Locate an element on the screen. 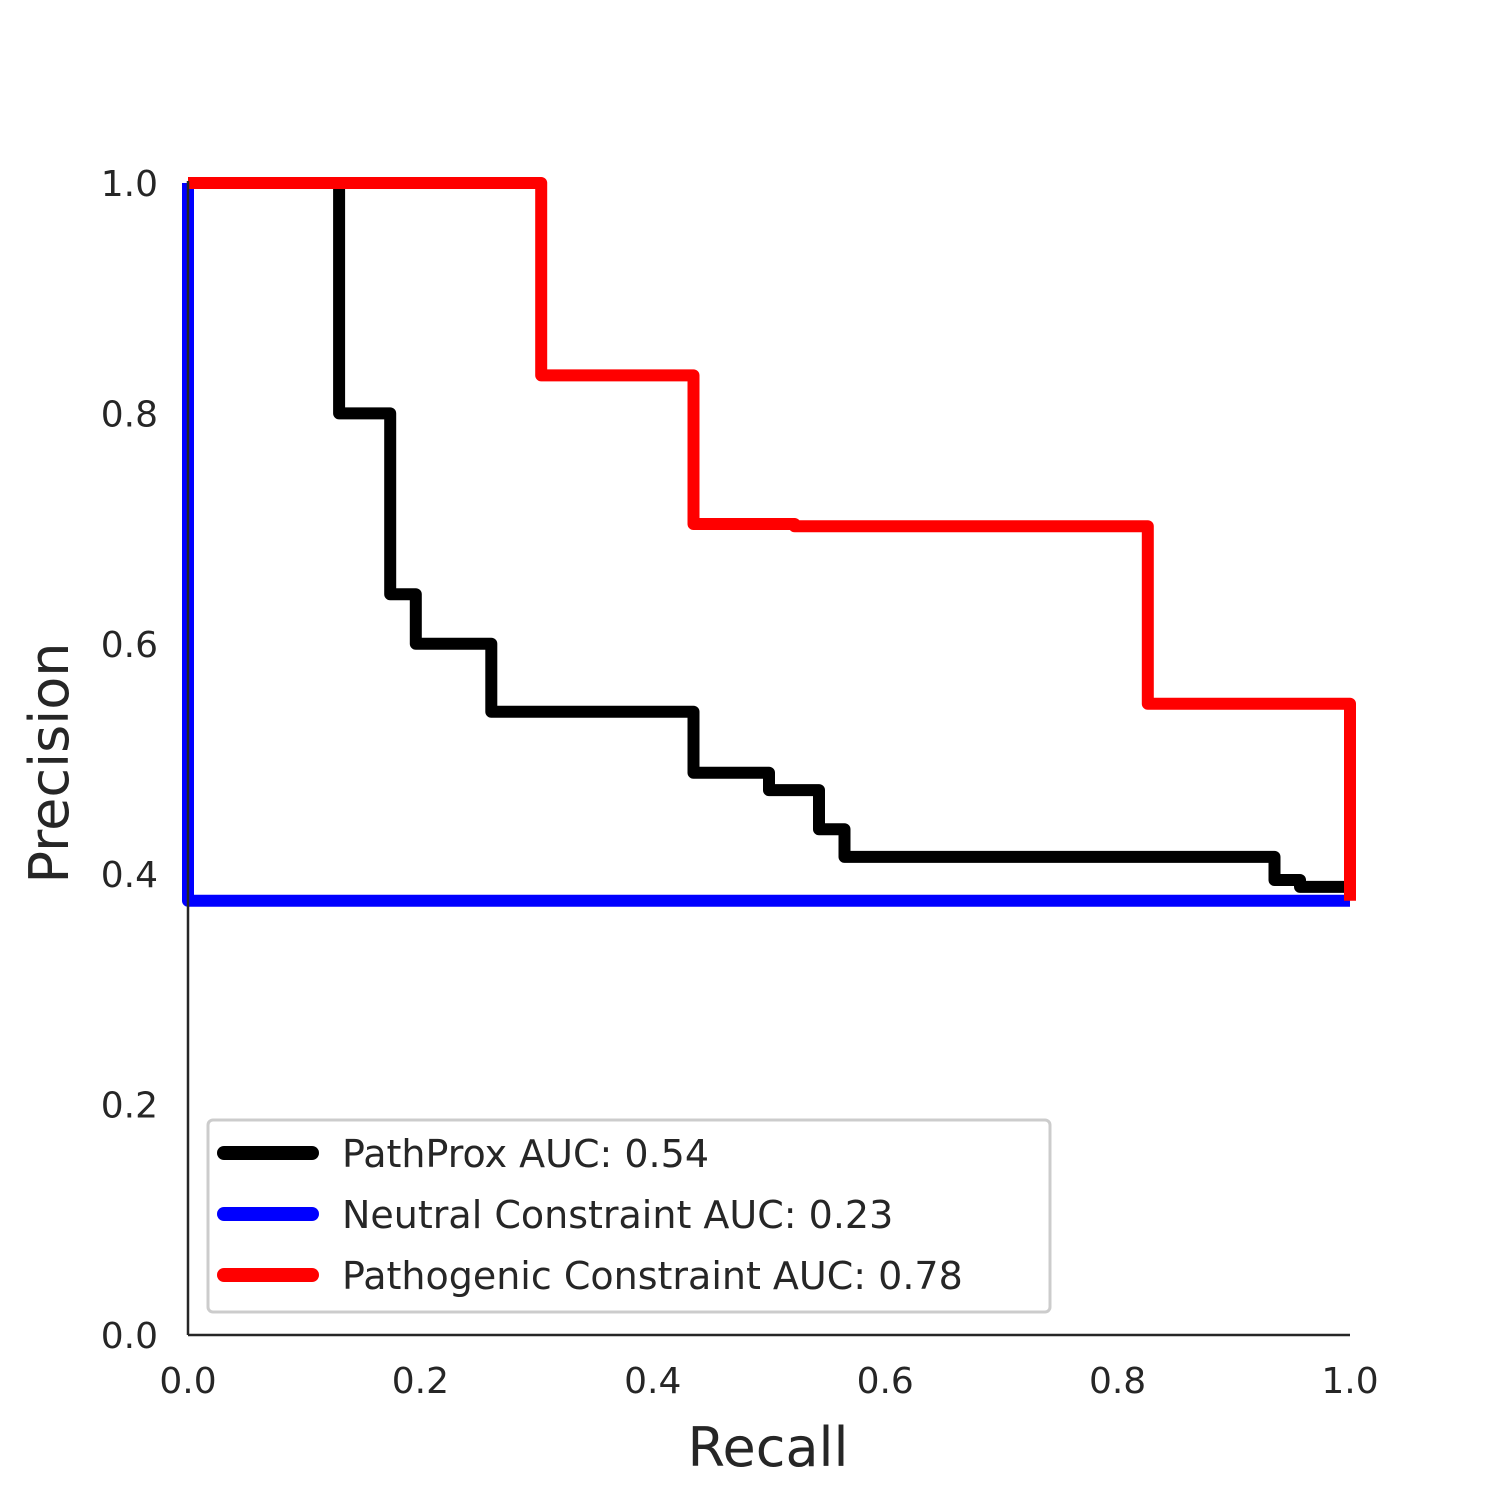 Image resolution: width=1500 pixels, height=1500 pixels. x-tick-label: 0.2 is located at coordinates (420, 1381).